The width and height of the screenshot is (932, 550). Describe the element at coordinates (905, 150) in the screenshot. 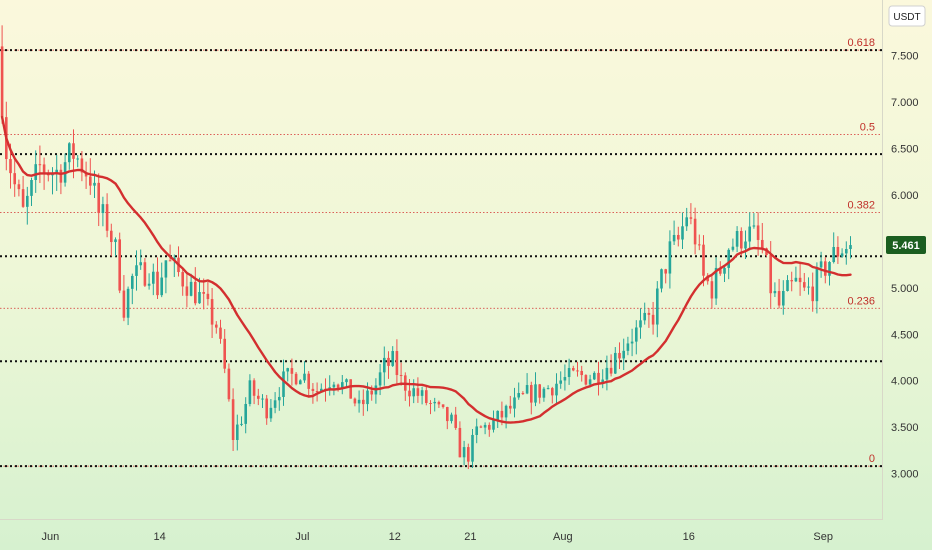

I see `y-tick-label: 6.500` at that location.